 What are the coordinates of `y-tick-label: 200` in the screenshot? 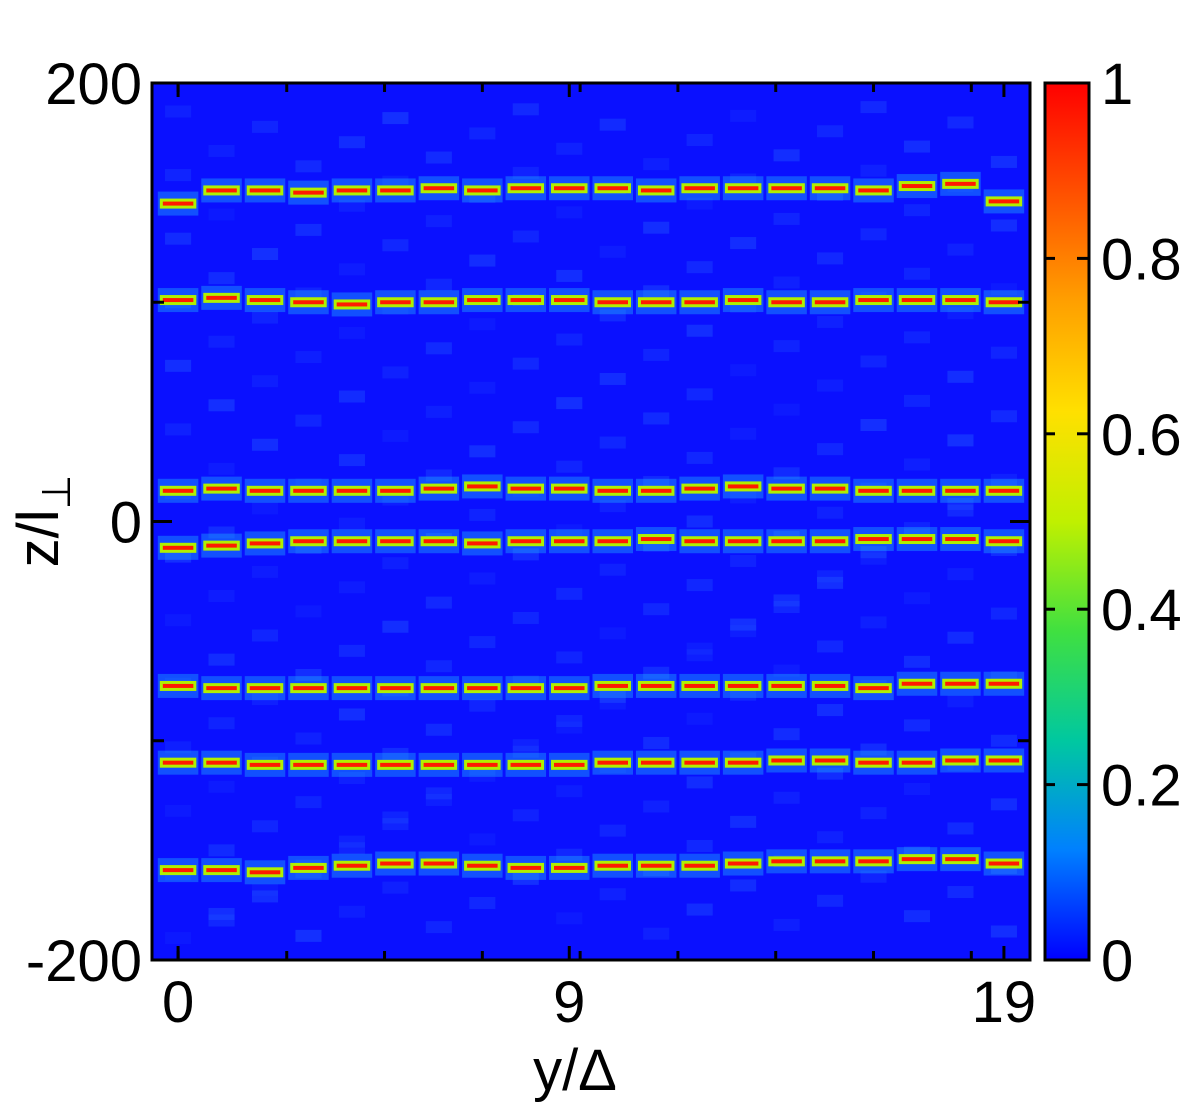 It's located at (93, 84).